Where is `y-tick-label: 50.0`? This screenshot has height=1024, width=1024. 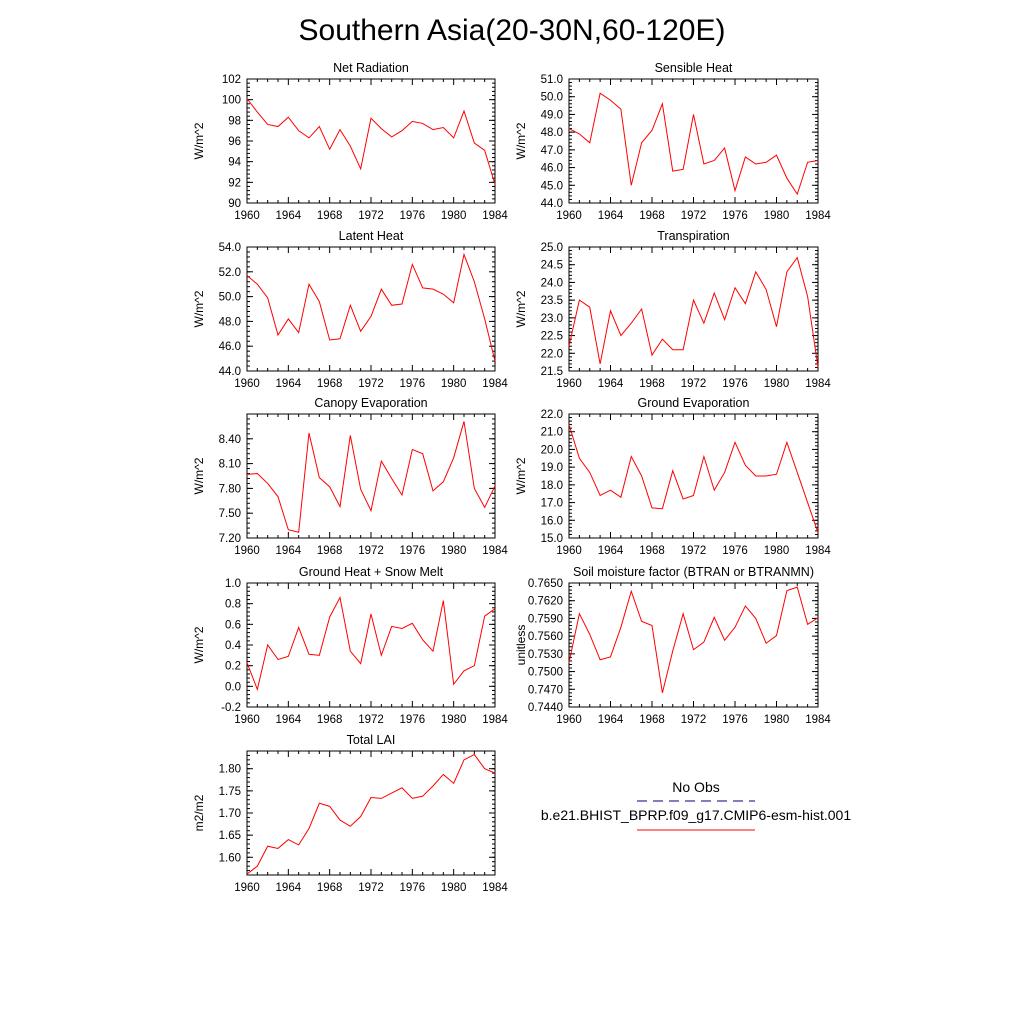
y-tick-label: 50.0 is located at coordinates (552, 98).